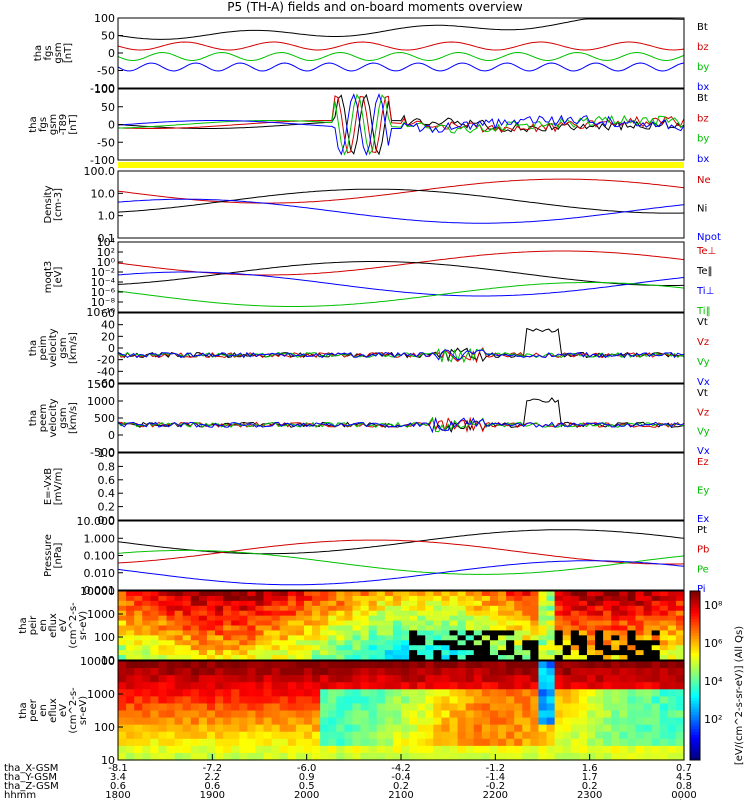  What do you see at coordinates (703, 451) in the screenshot?
I see `legend-Vx: Vx` at bounding box center [703, 451].